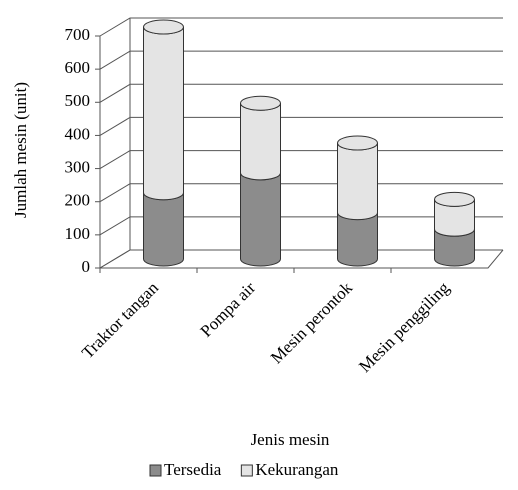 This screenshot has height=490, width=518. I want to click on x-axis-title: Jenis mesin, so click(290, 439).